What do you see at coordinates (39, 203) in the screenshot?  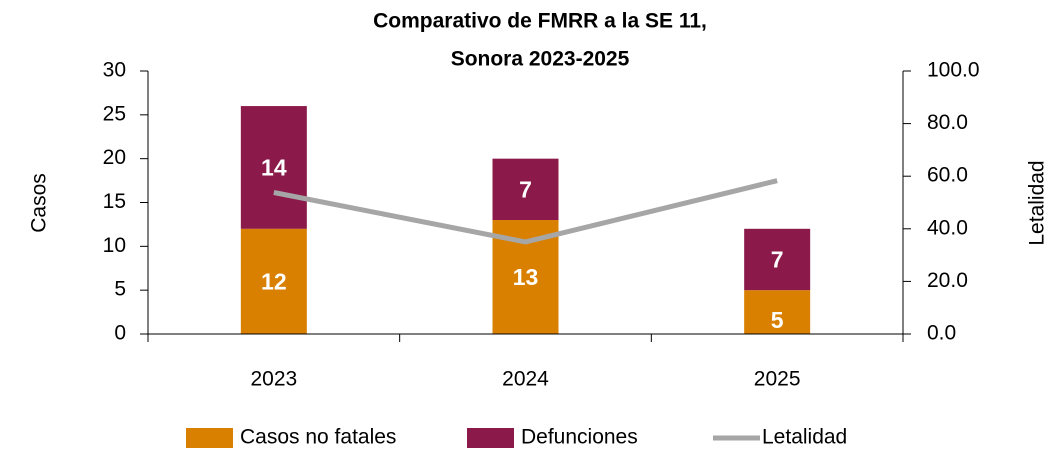 I see `y-axis-label: Casos` at bounding box center [39, 203].